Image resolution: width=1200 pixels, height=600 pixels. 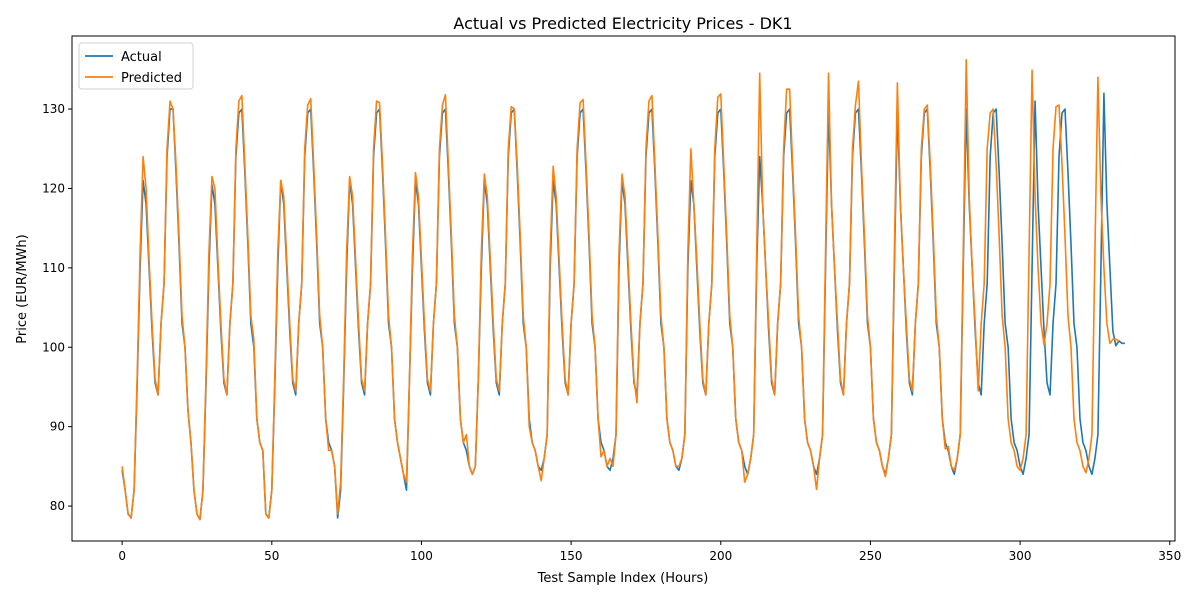 I want to click on x-tick-label: 250, so click(x=870, y=556).